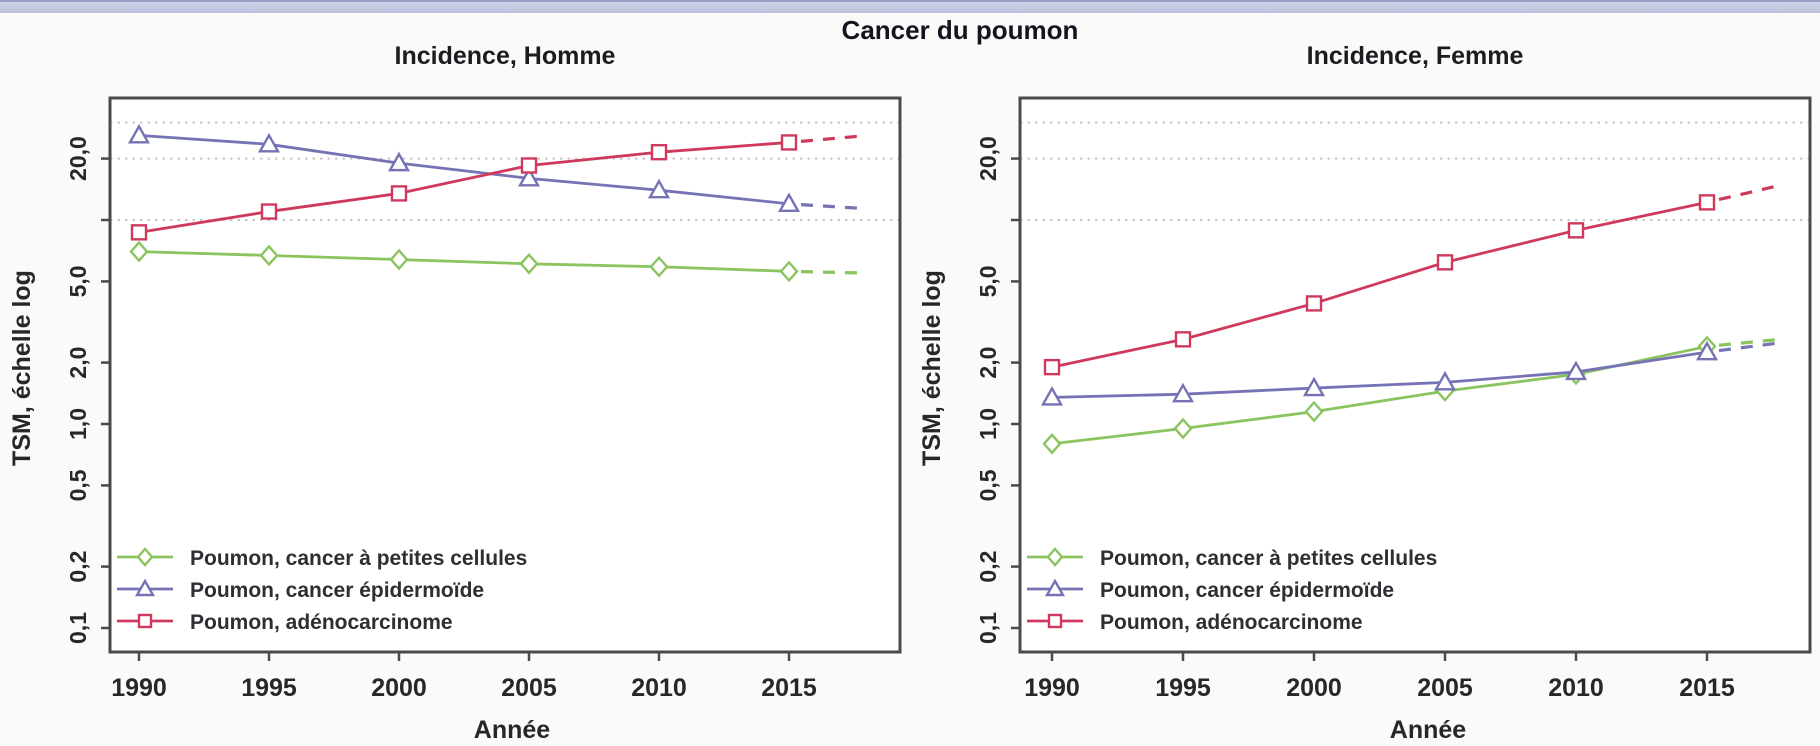 This screenshot has height=746, width=1820. What do you see at coordinates (78, 485) in the screenshot?
I see `y-tick-label: 0,5` at bounding box center [78, 485].